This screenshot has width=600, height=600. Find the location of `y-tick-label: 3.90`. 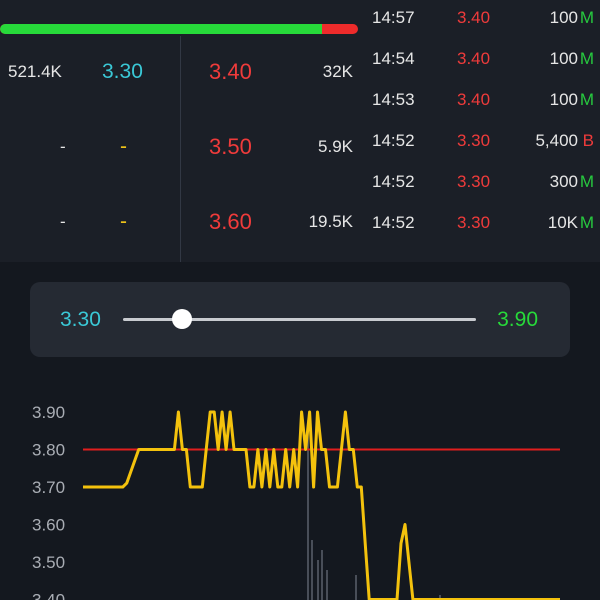

y-tick-label: 3.90 is located at coordinates (48, 412).